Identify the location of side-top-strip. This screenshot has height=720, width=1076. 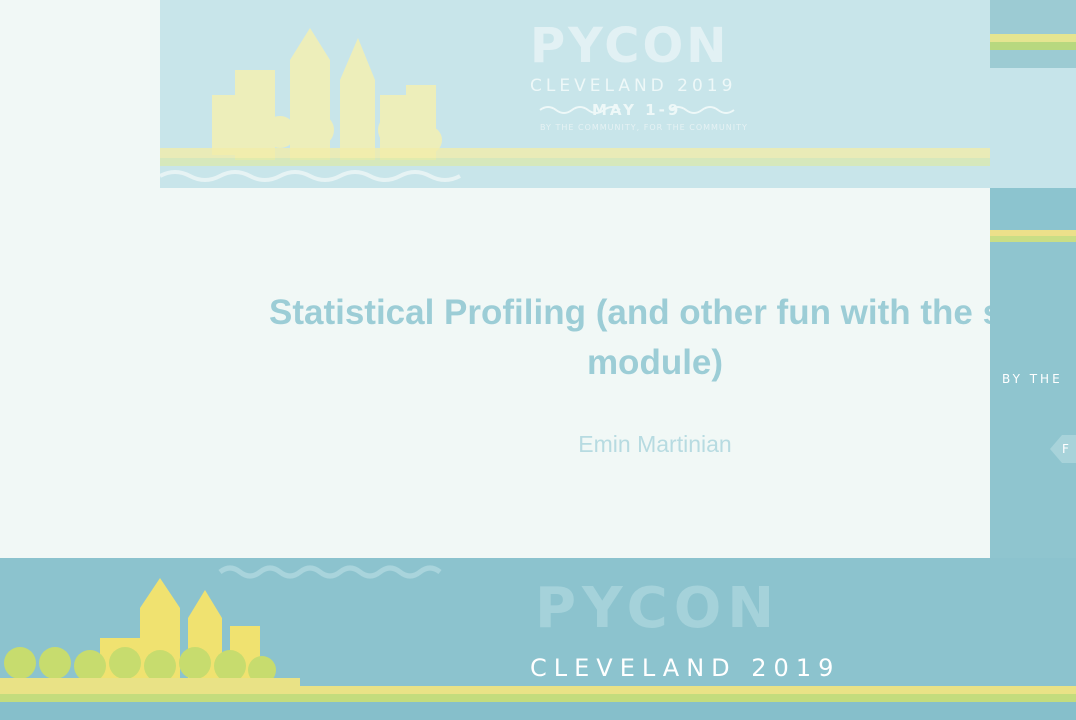
(1033, 34).